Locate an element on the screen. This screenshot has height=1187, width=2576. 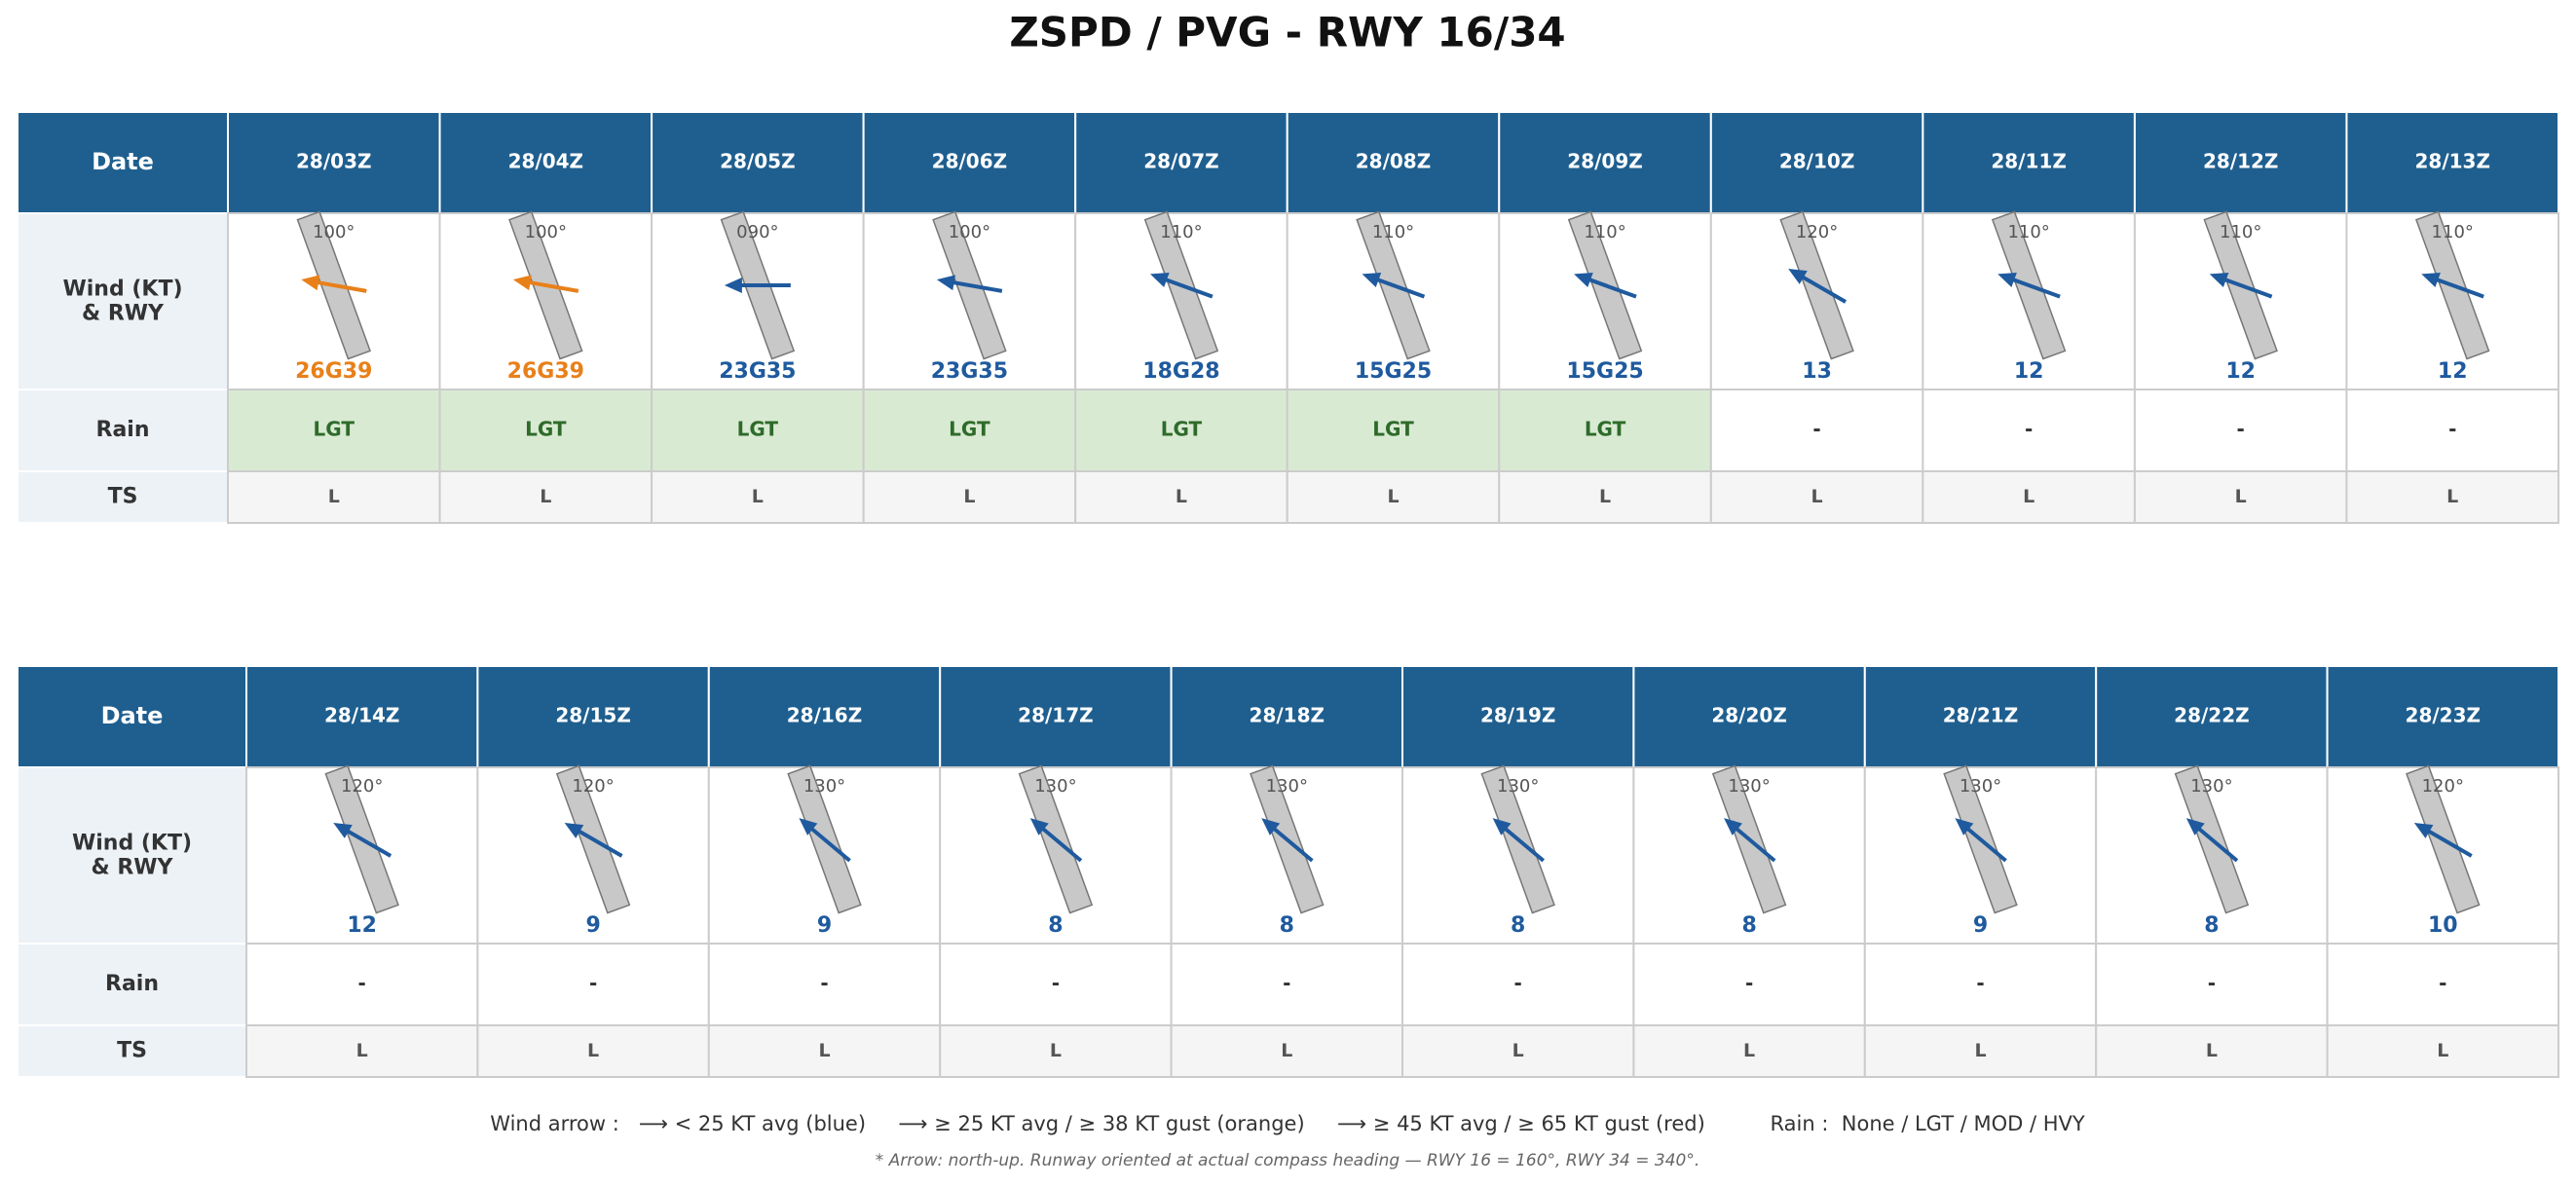
wind-speed: 13 is located at coordinates (1817, 371).